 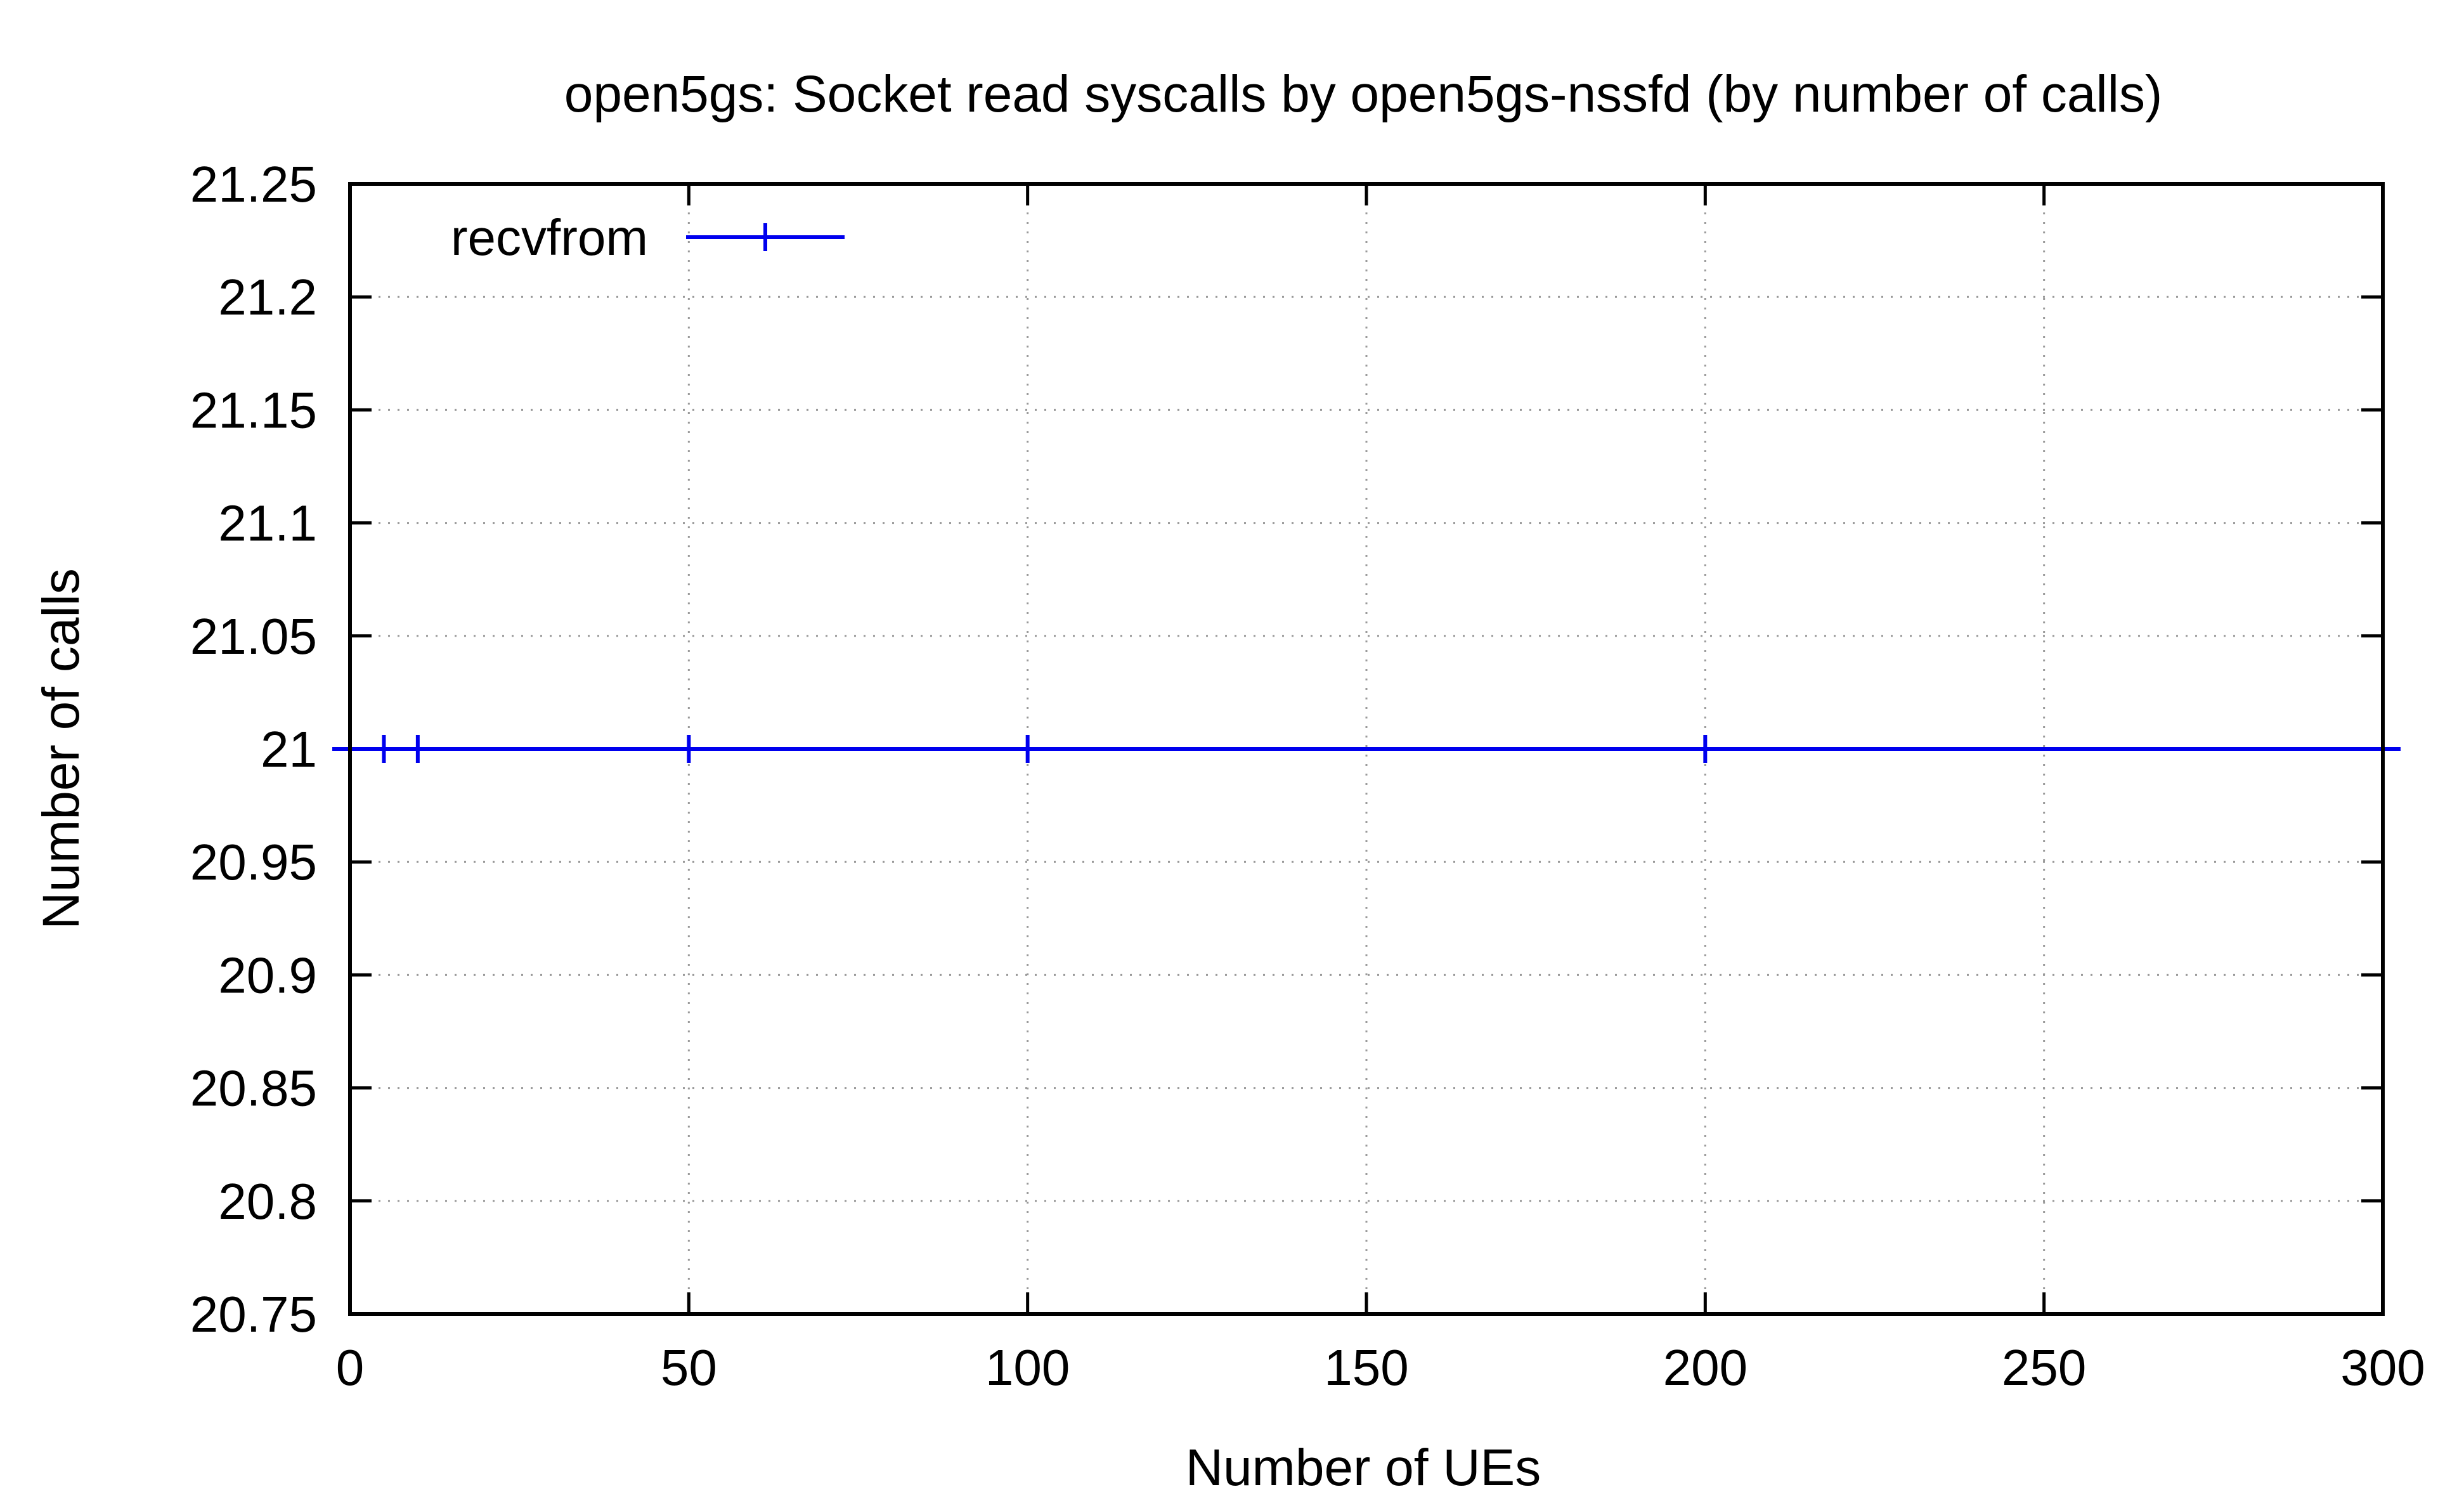 What do you see at coordinates (253, 410) in the screenshot?
I see `y-tick-label: 21.15` at bounding box center [253, 410].